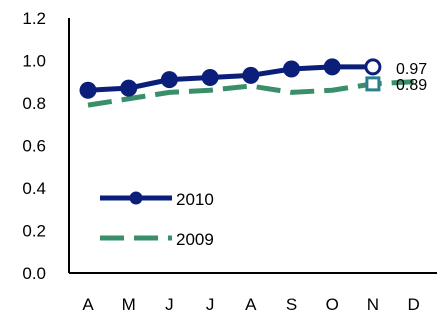 The image size is (441, 325). Describe the element at coordinates (34, 273) in the screenshot. I see `y-tick-label: 0.0` at that location.